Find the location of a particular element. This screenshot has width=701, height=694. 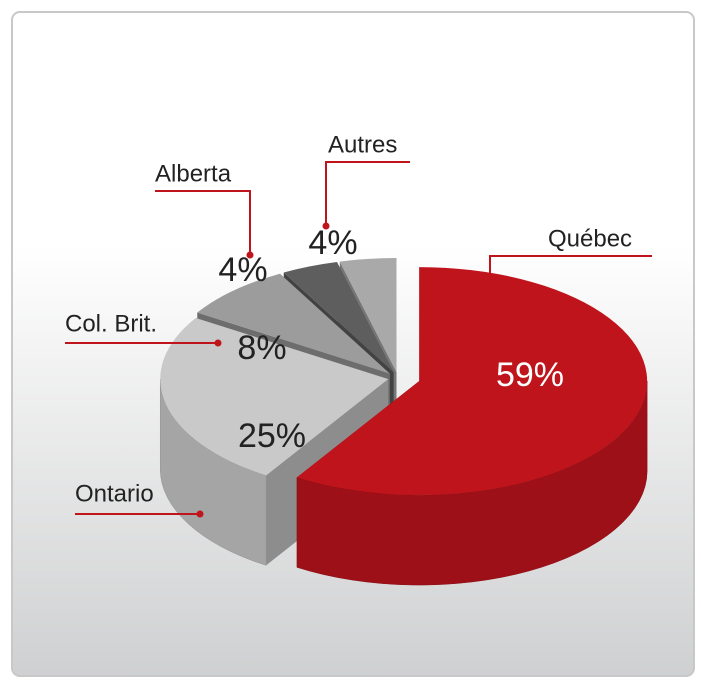

category-label: Autres is located at coordinates (362, 144).